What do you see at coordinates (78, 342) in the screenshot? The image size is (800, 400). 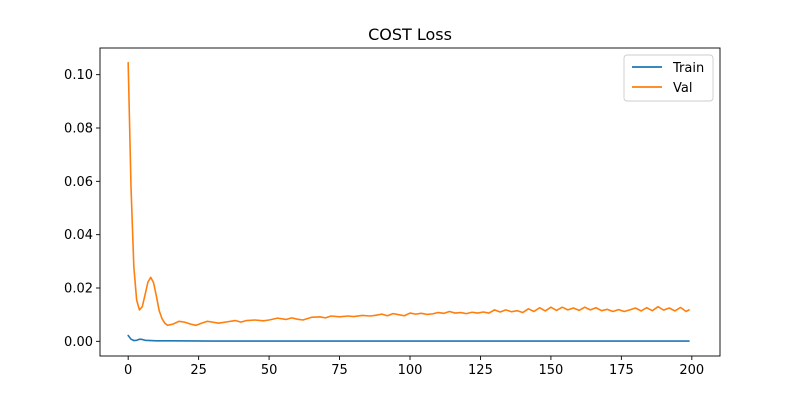 I see `y-tick-label: 0.00` at bounding box center [78, 342].